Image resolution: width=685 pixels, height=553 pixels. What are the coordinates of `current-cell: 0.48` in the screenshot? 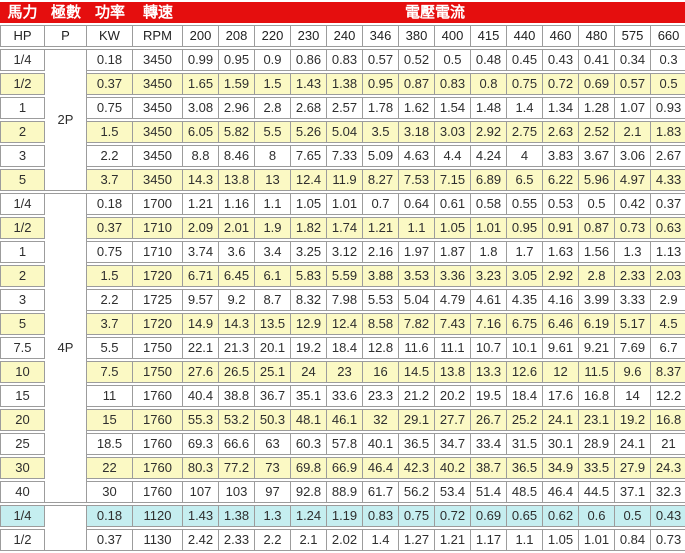 It's located at (489, 60).